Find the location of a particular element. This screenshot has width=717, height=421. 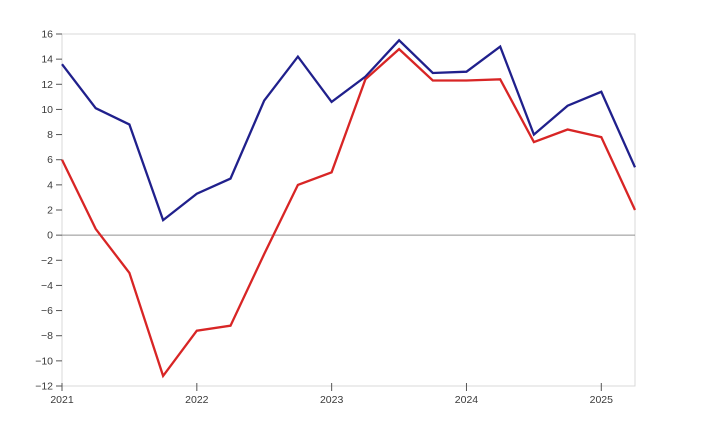

x-tick-label: 2021 is located at coordinates (62, 400).